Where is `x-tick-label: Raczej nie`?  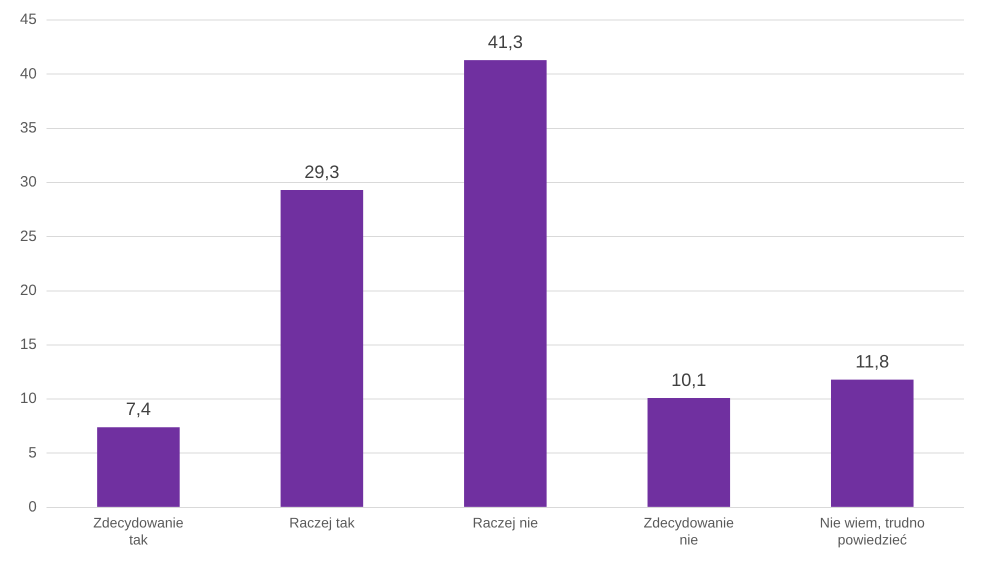 x-tick-label: Raczej nie is located at coordinates (505, 522).